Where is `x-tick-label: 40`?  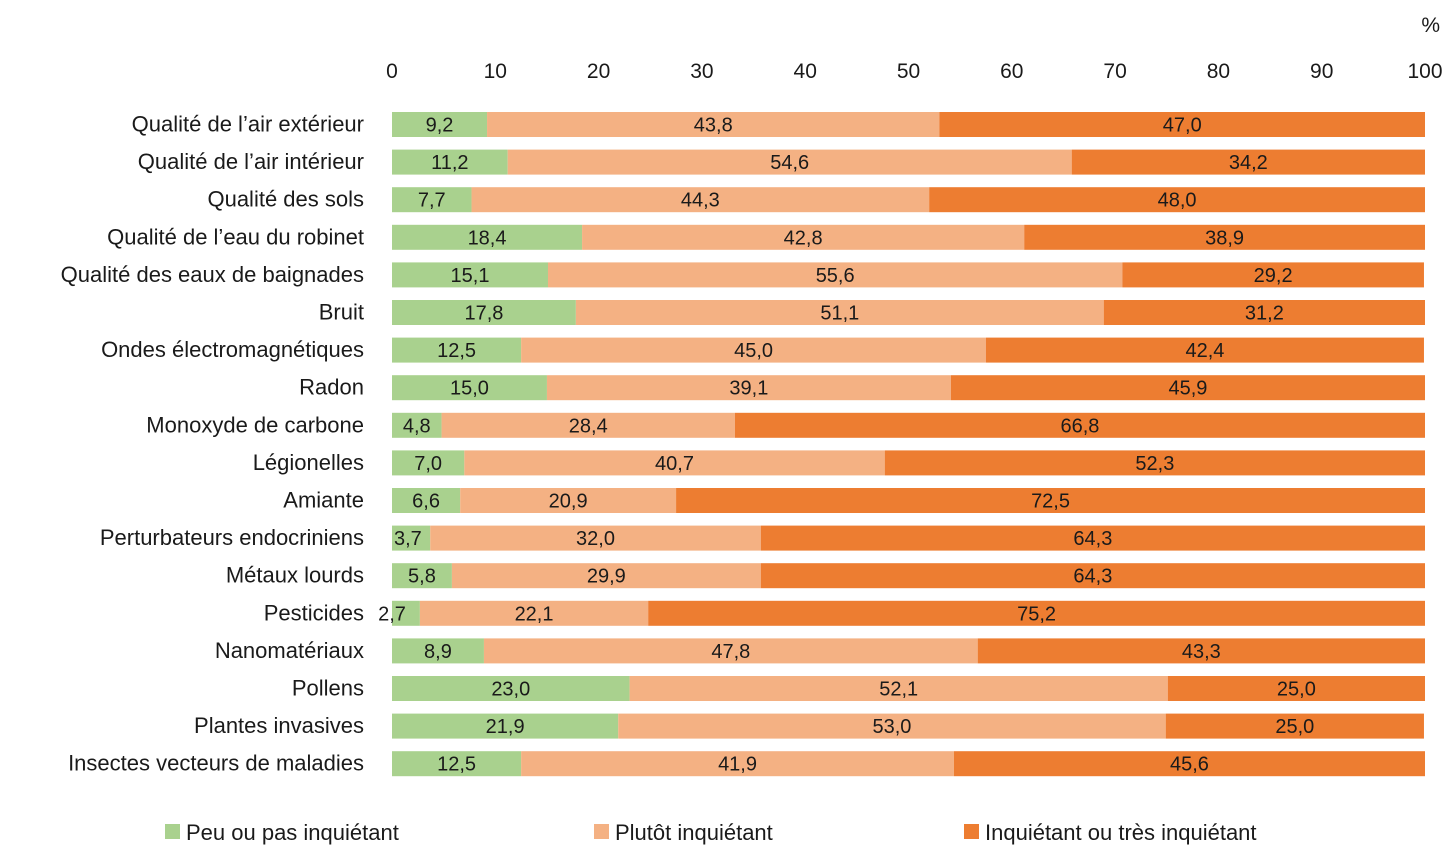 x-tick-label: 40 is located at coordinates (805, 71).